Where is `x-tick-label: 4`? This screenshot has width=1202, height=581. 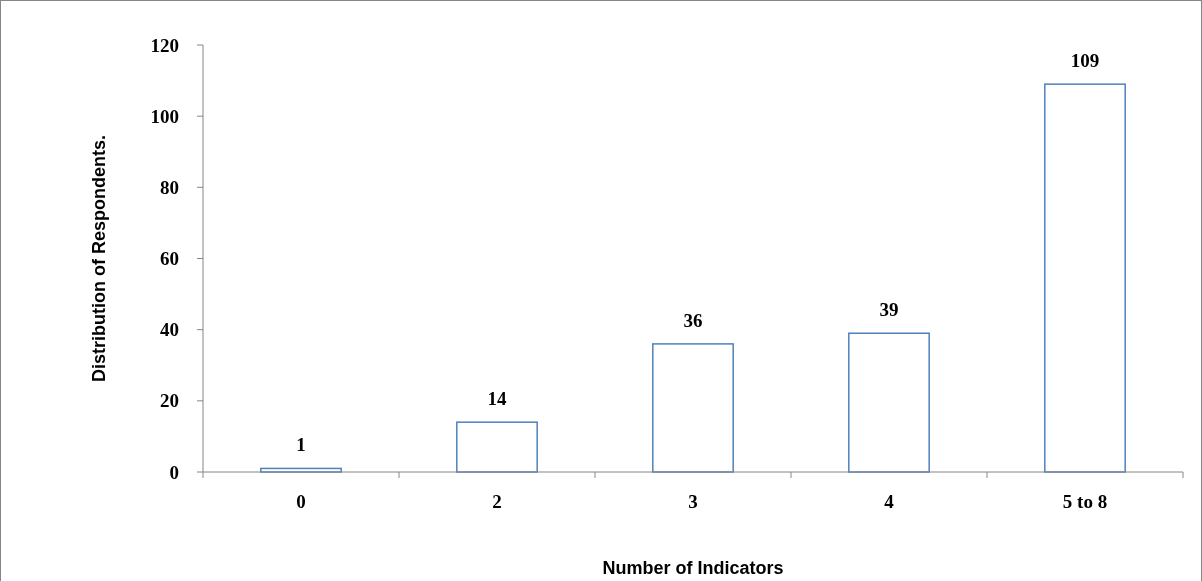 x-tick-label: 4 is located at coordinates (889, 501).